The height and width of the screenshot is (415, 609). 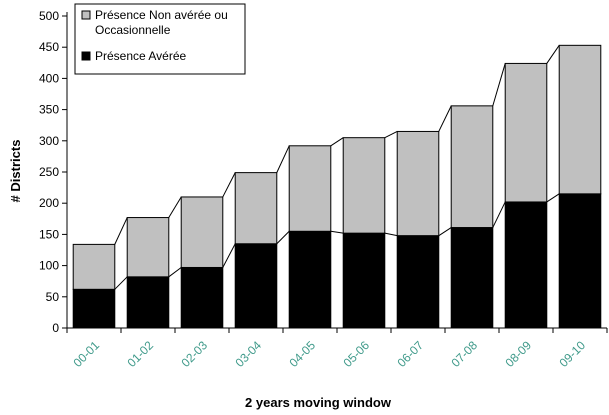 What do you see at coordinates (49, 47) in the screenshot?
I see `y-tick-label: 450` at bounding box center [49, 47].